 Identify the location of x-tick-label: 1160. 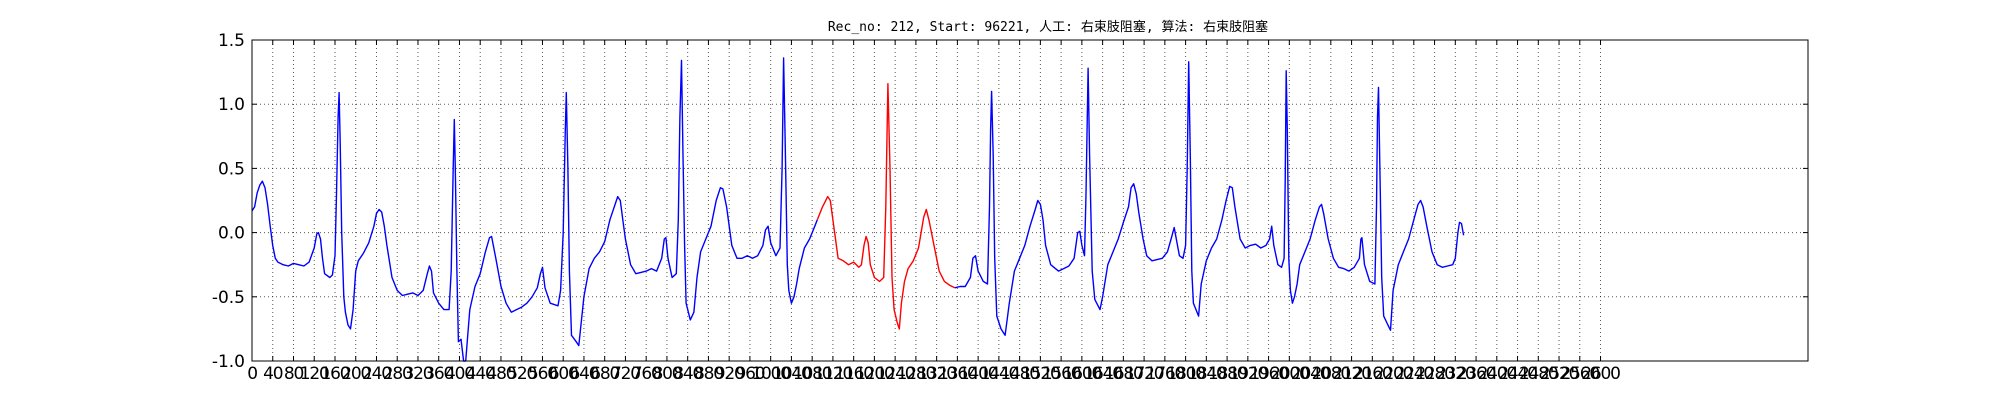
(853, 374).